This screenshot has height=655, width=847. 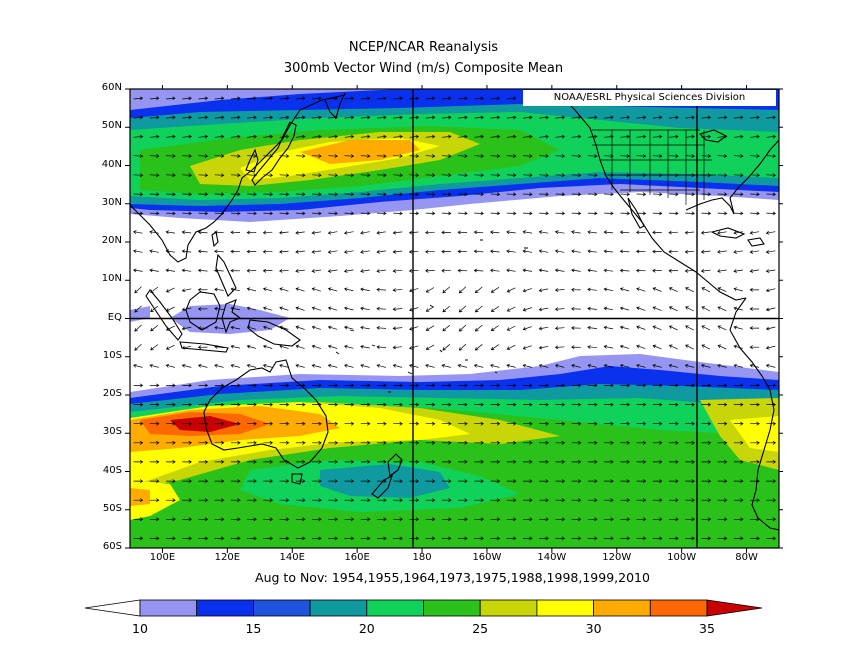 What do you see at coordinates (487, 557) in the screenshot?
I see `lon-label-160W: 160W` at bounding box center [487, 557].